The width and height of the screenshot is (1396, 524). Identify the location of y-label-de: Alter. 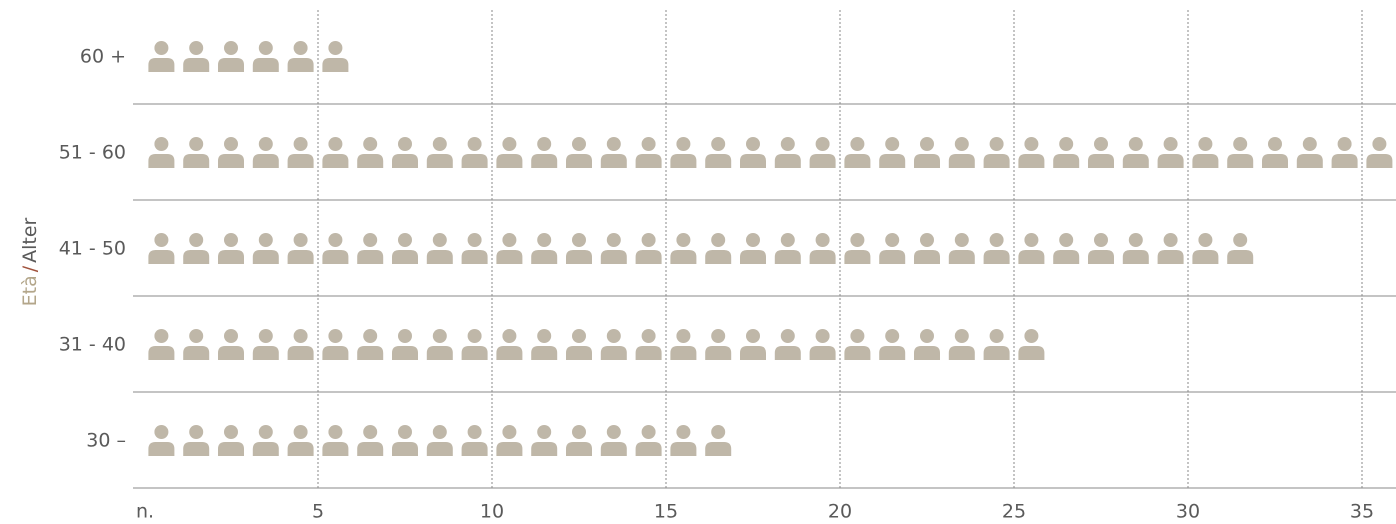
(30, 239).